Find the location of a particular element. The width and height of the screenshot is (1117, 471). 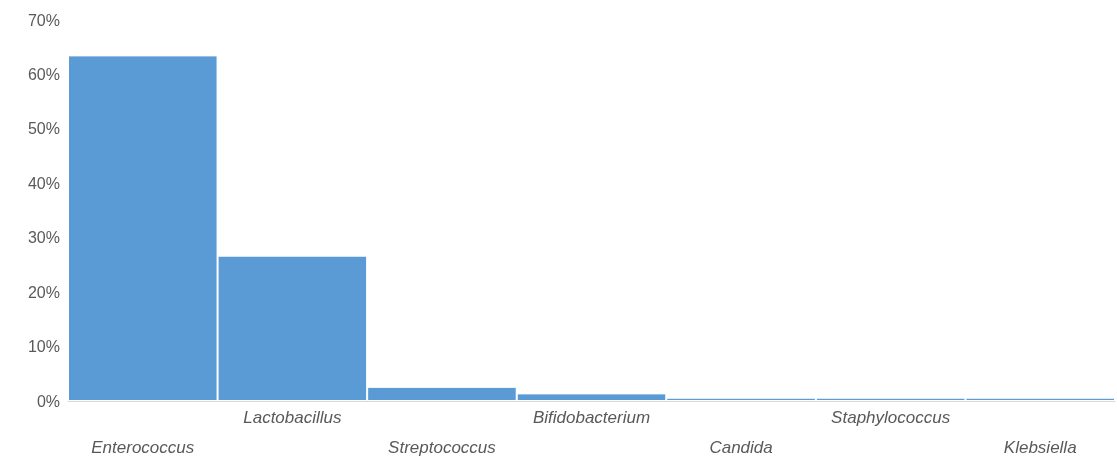

x-tick-label: Candida is located at coordinates (741, 447).